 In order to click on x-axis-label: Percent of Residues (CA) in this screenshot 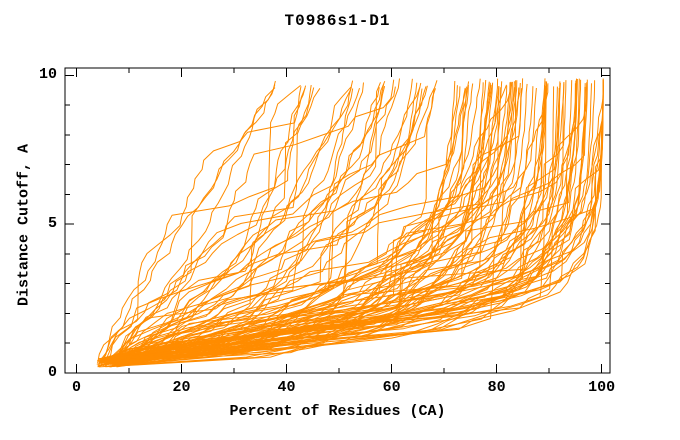, I will do `click(337, 411)`.